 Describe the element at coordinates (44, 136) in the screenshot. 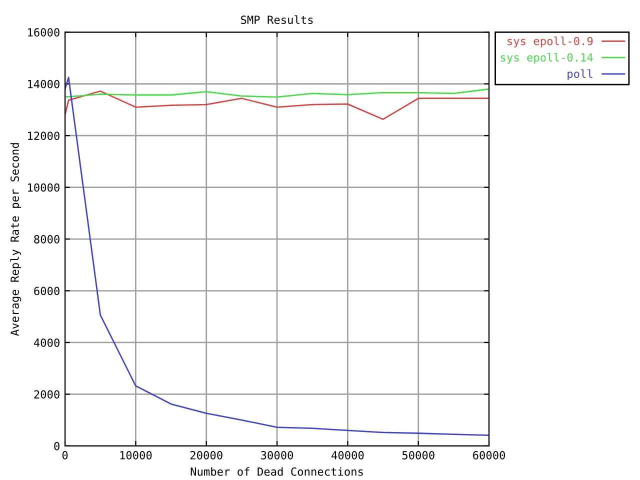

I see `y-tick-label: 12000` at that location.